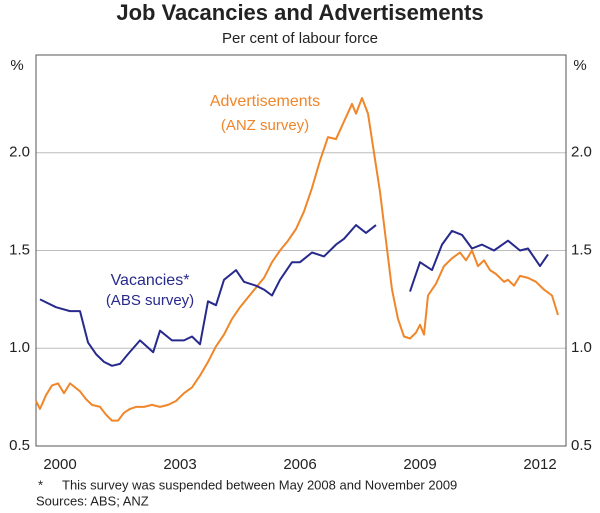 The image size is (600, 513). What do you see at coordinates (539, 464) in the screenshot?
I see `x-tick-label: 2012` at bounding box center [539, 464].